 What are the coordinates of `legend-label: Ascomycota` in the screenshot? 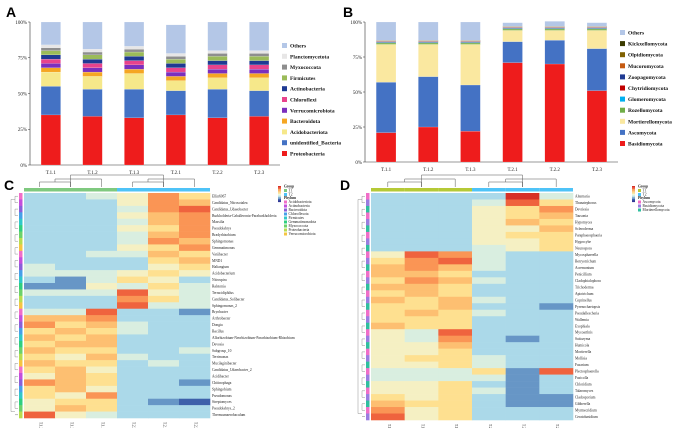 It's located at (642, 133).